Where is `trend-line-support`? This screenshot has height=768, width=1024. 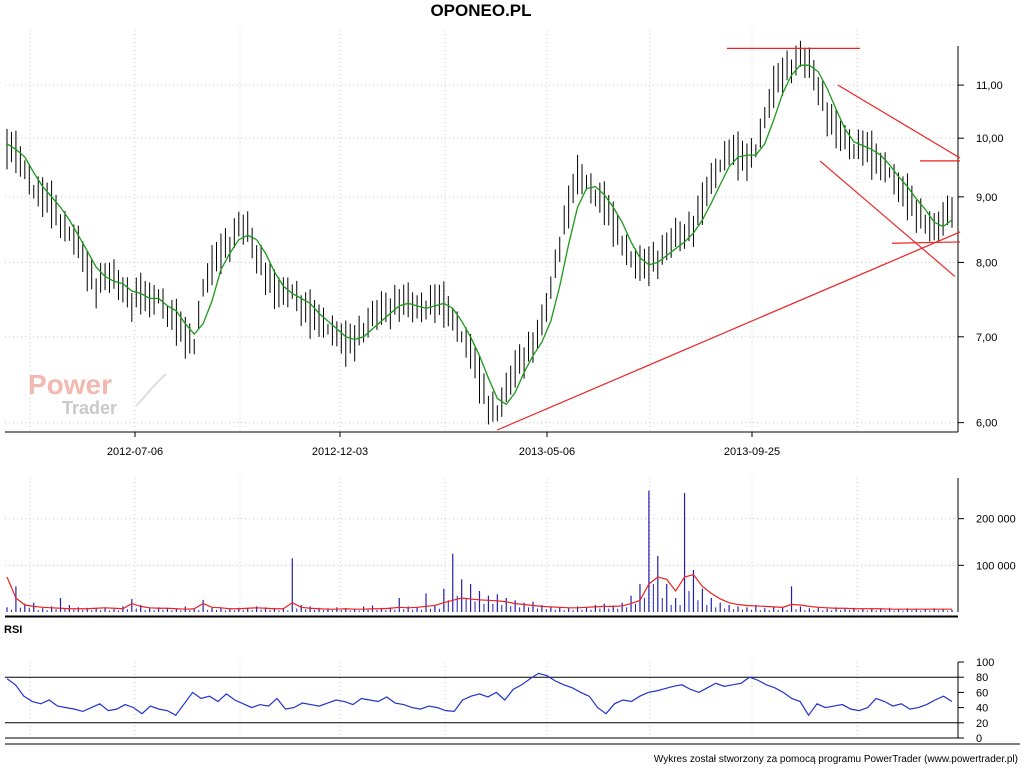 trend-line-support is located at coordinates (728, 331).